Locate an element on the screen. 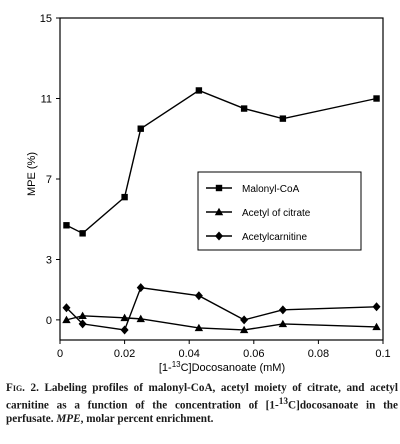  caption-text-3: , molar percent enrichment. is located at coordinates (147, 418).